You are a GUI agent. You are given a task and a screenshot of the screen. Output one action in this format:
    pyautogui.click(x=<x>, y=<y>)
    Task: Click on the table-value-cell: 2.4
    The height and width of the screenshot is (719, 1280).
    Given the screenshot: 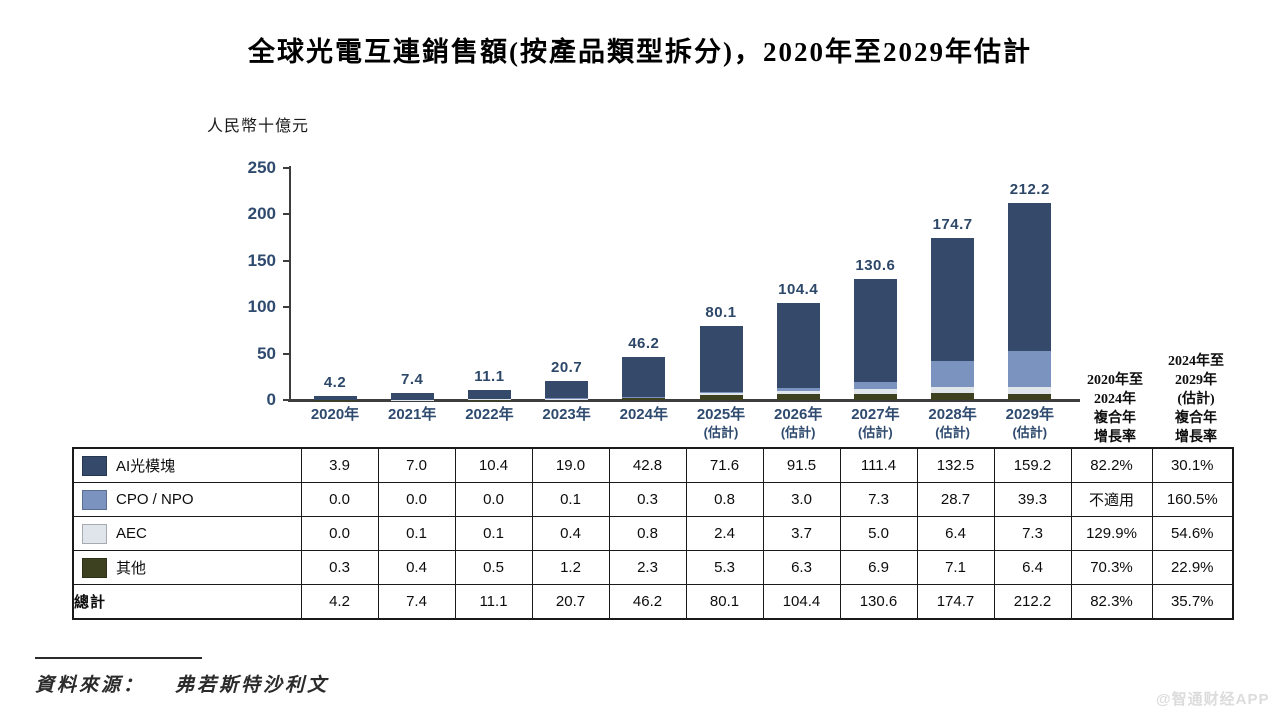 What is the action you would take?
    pyautogui.click(x=724, y=533)
    